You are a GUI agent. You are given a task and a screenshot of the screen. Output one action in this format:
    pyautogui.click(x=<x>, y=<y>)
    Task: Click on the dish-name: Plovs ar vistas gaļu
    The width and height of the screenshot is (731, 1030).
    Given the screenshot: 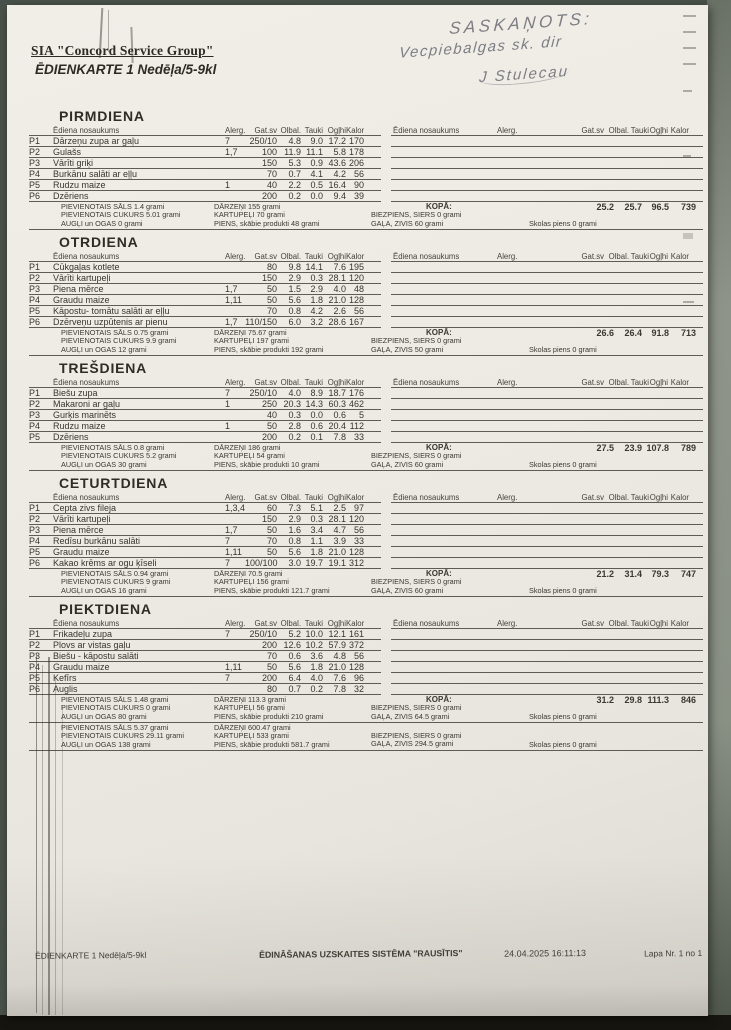 What is the action you would take?
    pyautogui.click(x=92, y=644)
    